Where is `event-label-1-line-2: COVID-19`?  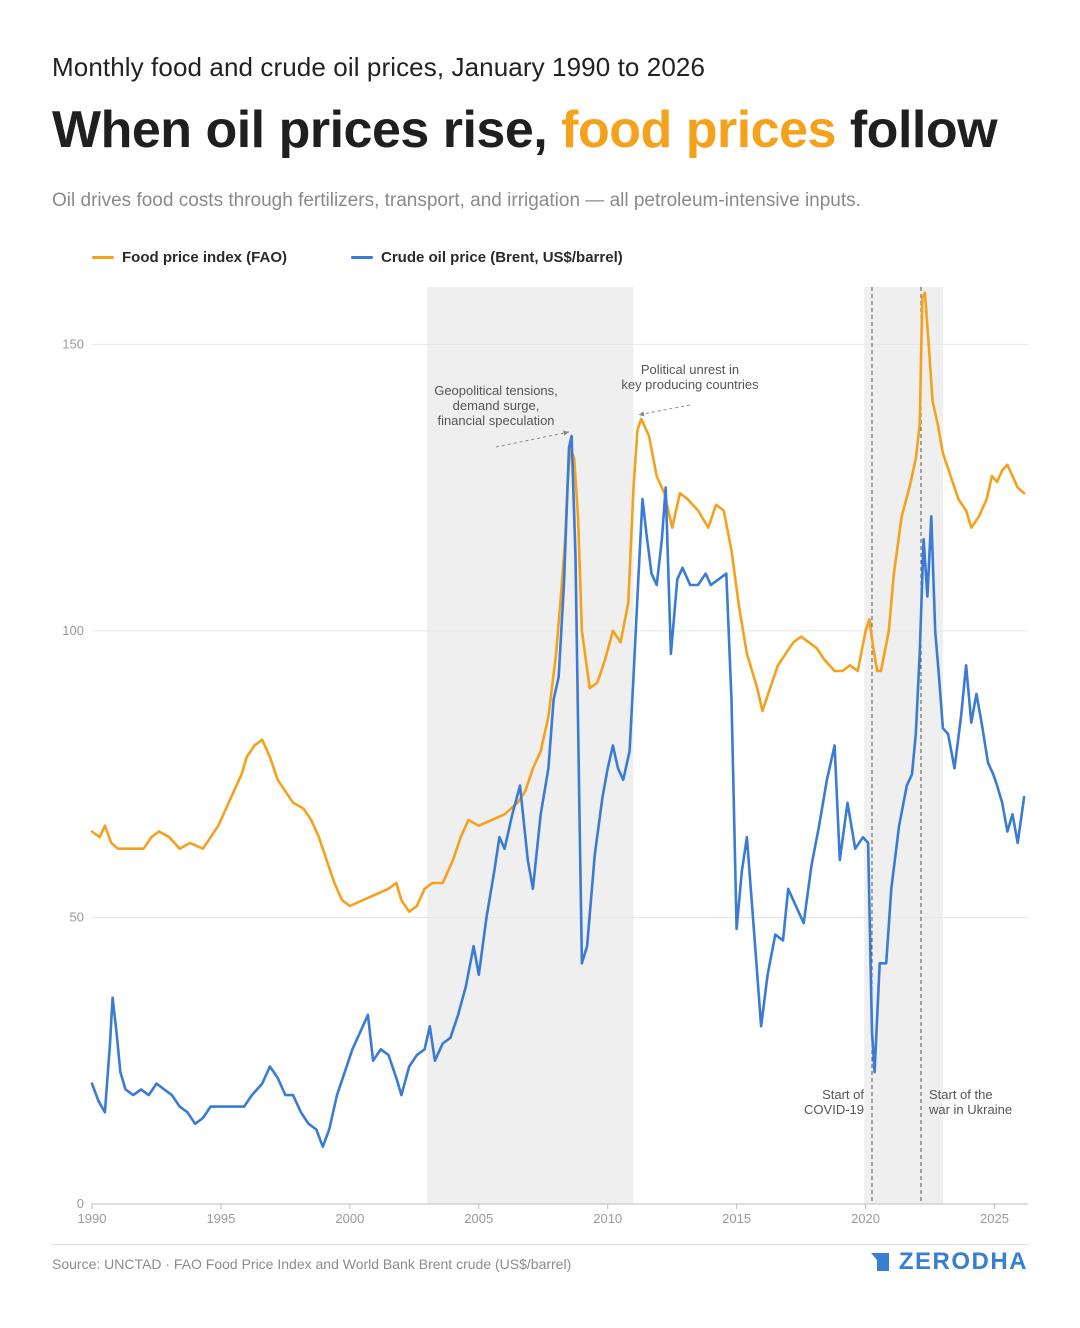 event-label-1-line-2: COVID-19 is located at coordinates (834, 1109).